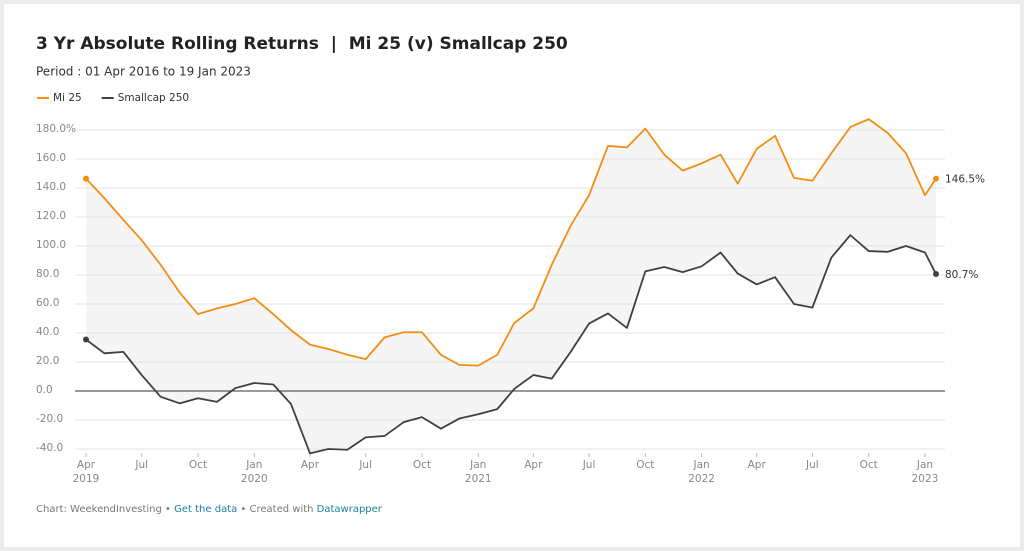 This screenshot has width=1024, height=551. I want to click on y-tick-label: -40.0, so click(49, 448).